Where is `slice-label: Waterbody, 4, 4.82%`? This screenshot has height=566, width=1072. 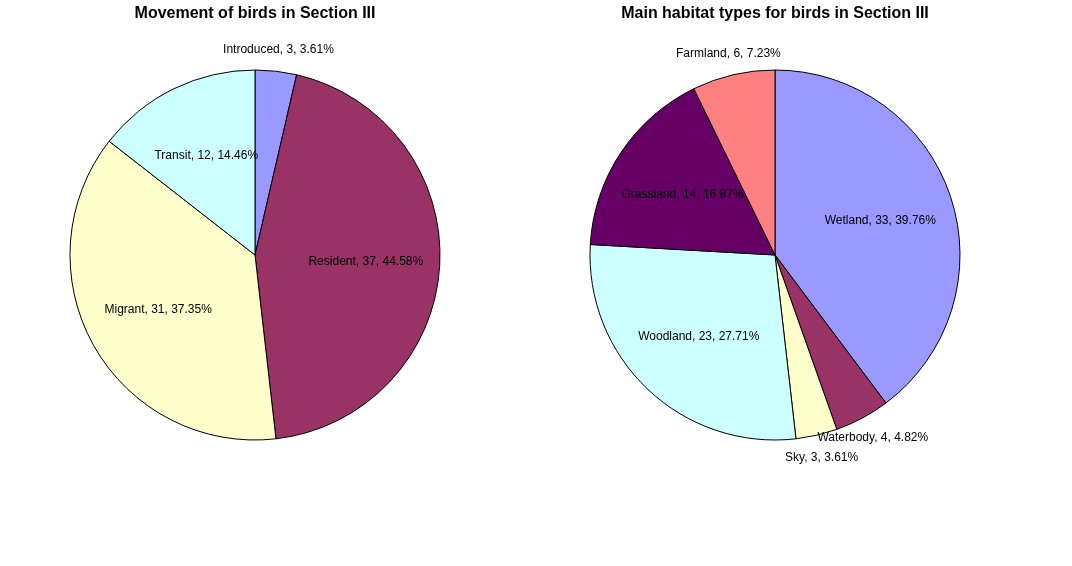
slice-label: Waterbody, 4, 4.82% is located at coordinates (873, 437).